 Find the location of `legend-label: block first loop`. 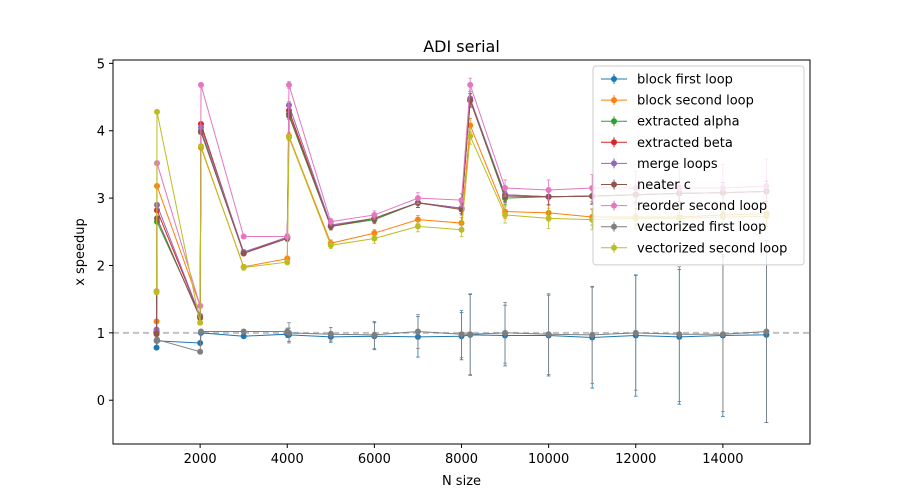

legend-label: block first loop is located at coordinates (685, 80).